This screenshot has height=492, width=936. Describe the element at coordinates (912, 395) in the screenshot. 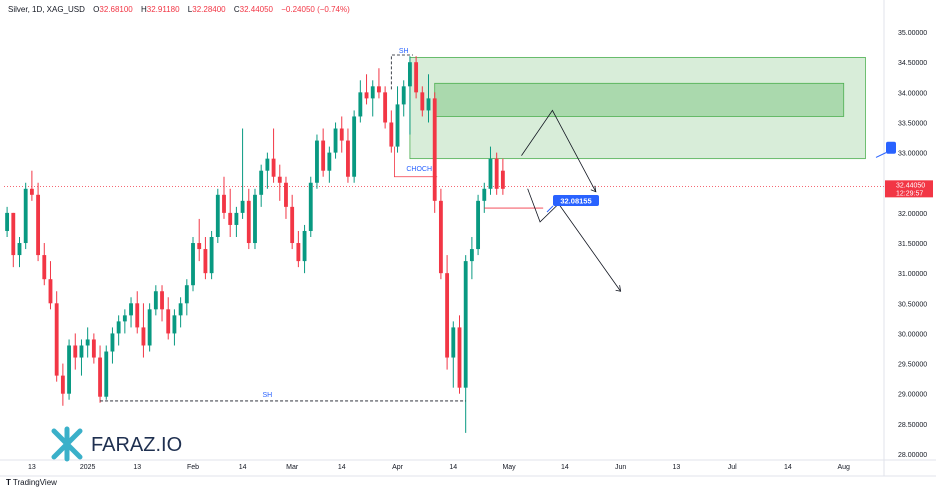

I see `y-tick-label: 29.00000` at that location.